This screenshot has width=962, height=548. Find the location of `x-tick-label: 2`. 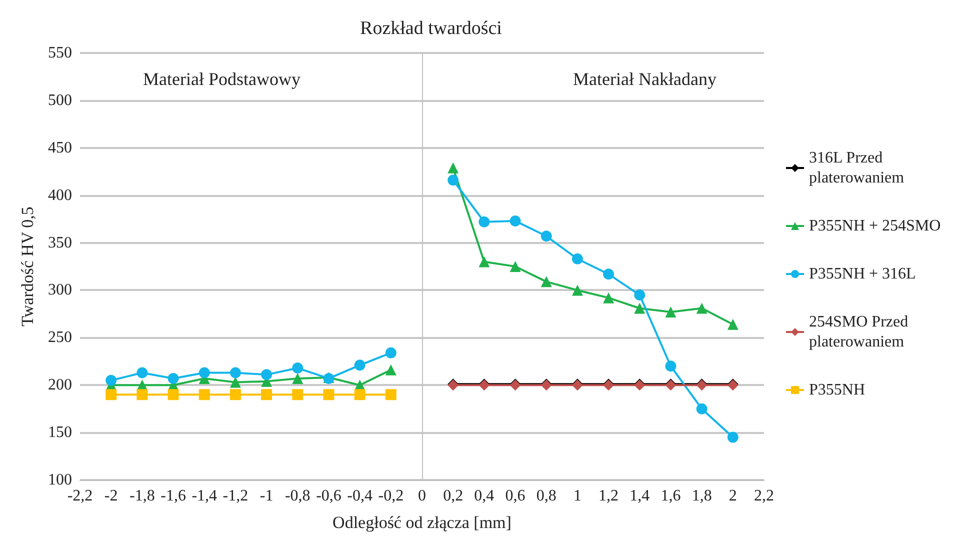

x-tick-label: 2 is located at coordinates (732, 496).